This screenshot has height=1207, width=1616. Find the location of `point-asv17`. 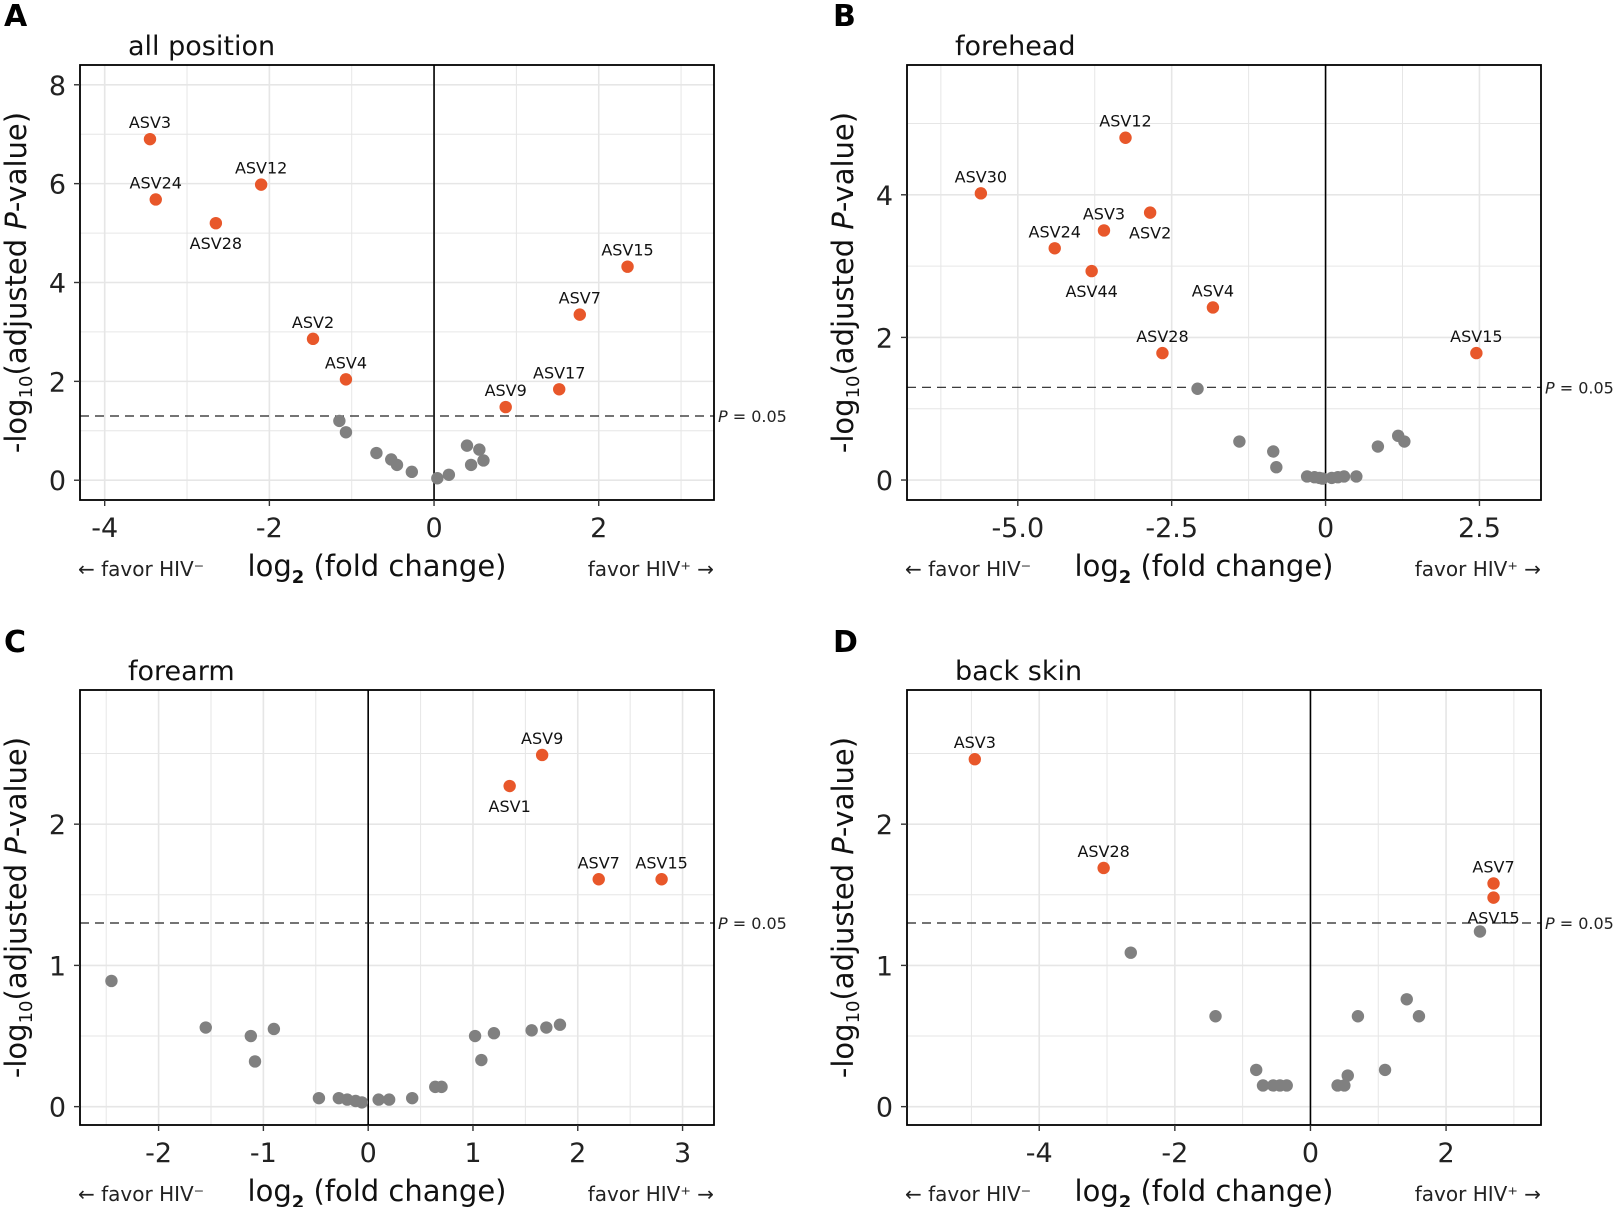

point-asv17 is located at coordinates (559, 389).